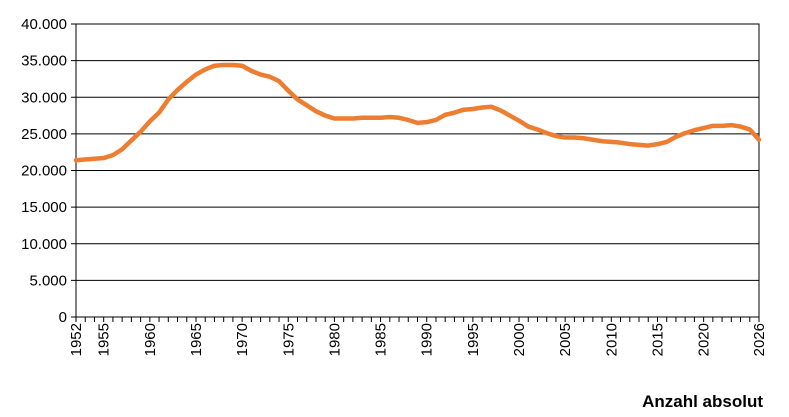 This screenshot has width=789, height=417. Describe the element at coordinates (702, 401) in the screenshot. I see `x-axis-unit-label: Anzahl absolut` at that location.